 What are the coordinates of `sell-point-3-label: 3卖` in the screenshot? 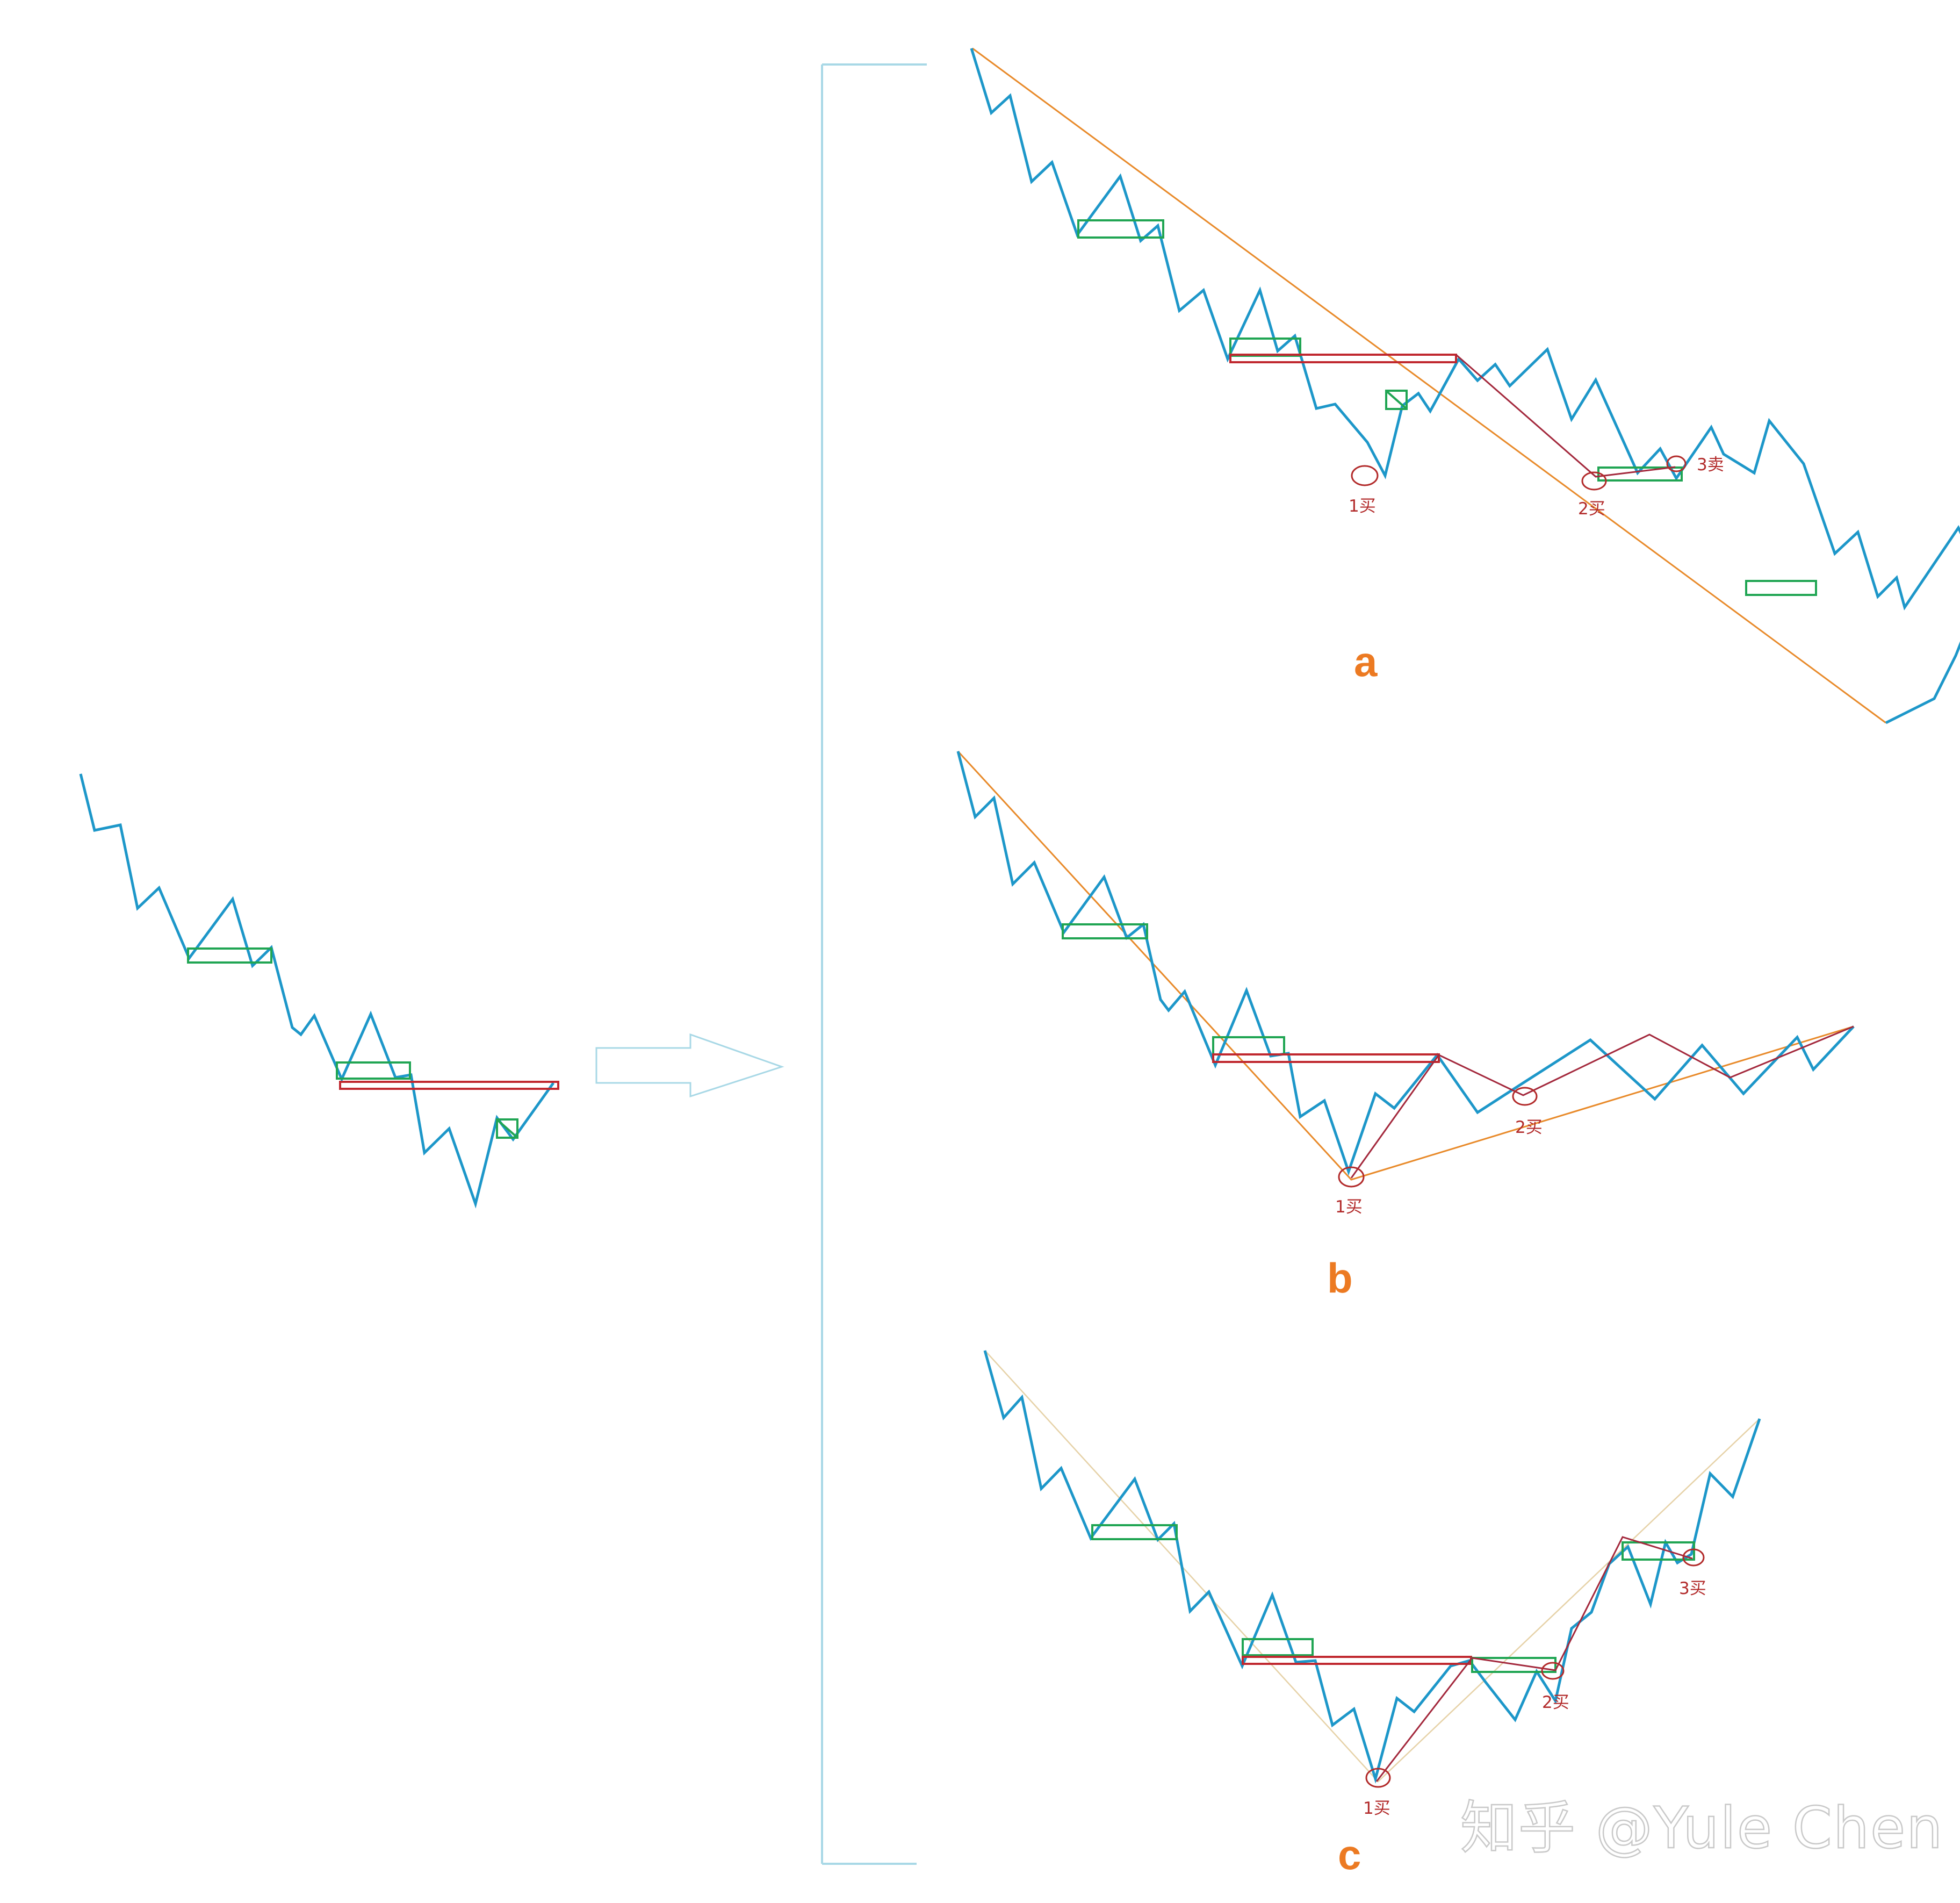 It's located at (1710, 465).